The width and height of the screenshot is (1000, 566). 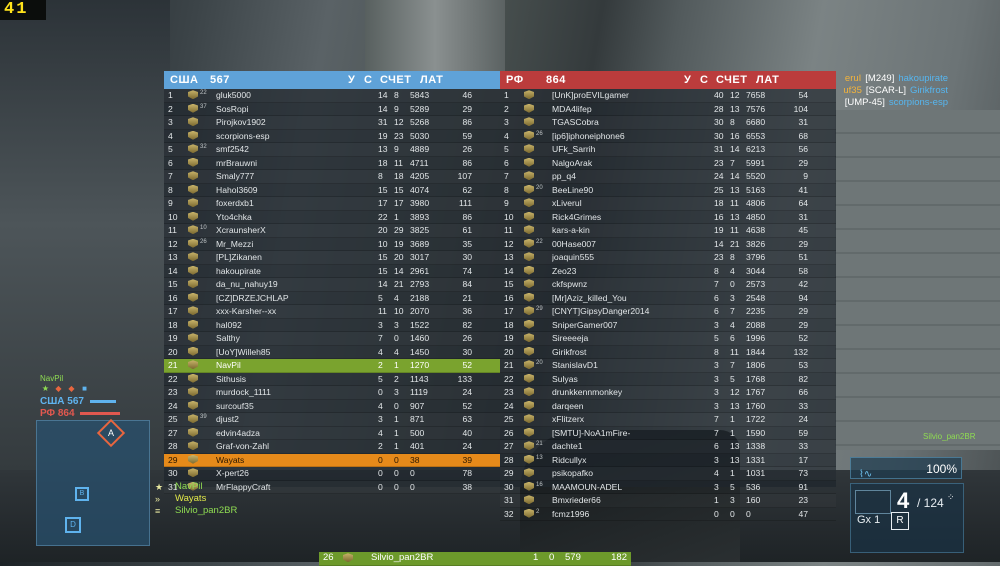 I want to click on scoreboard-row: 7 pp_q4 24 14 5520 9, so click(x=668, y=177).